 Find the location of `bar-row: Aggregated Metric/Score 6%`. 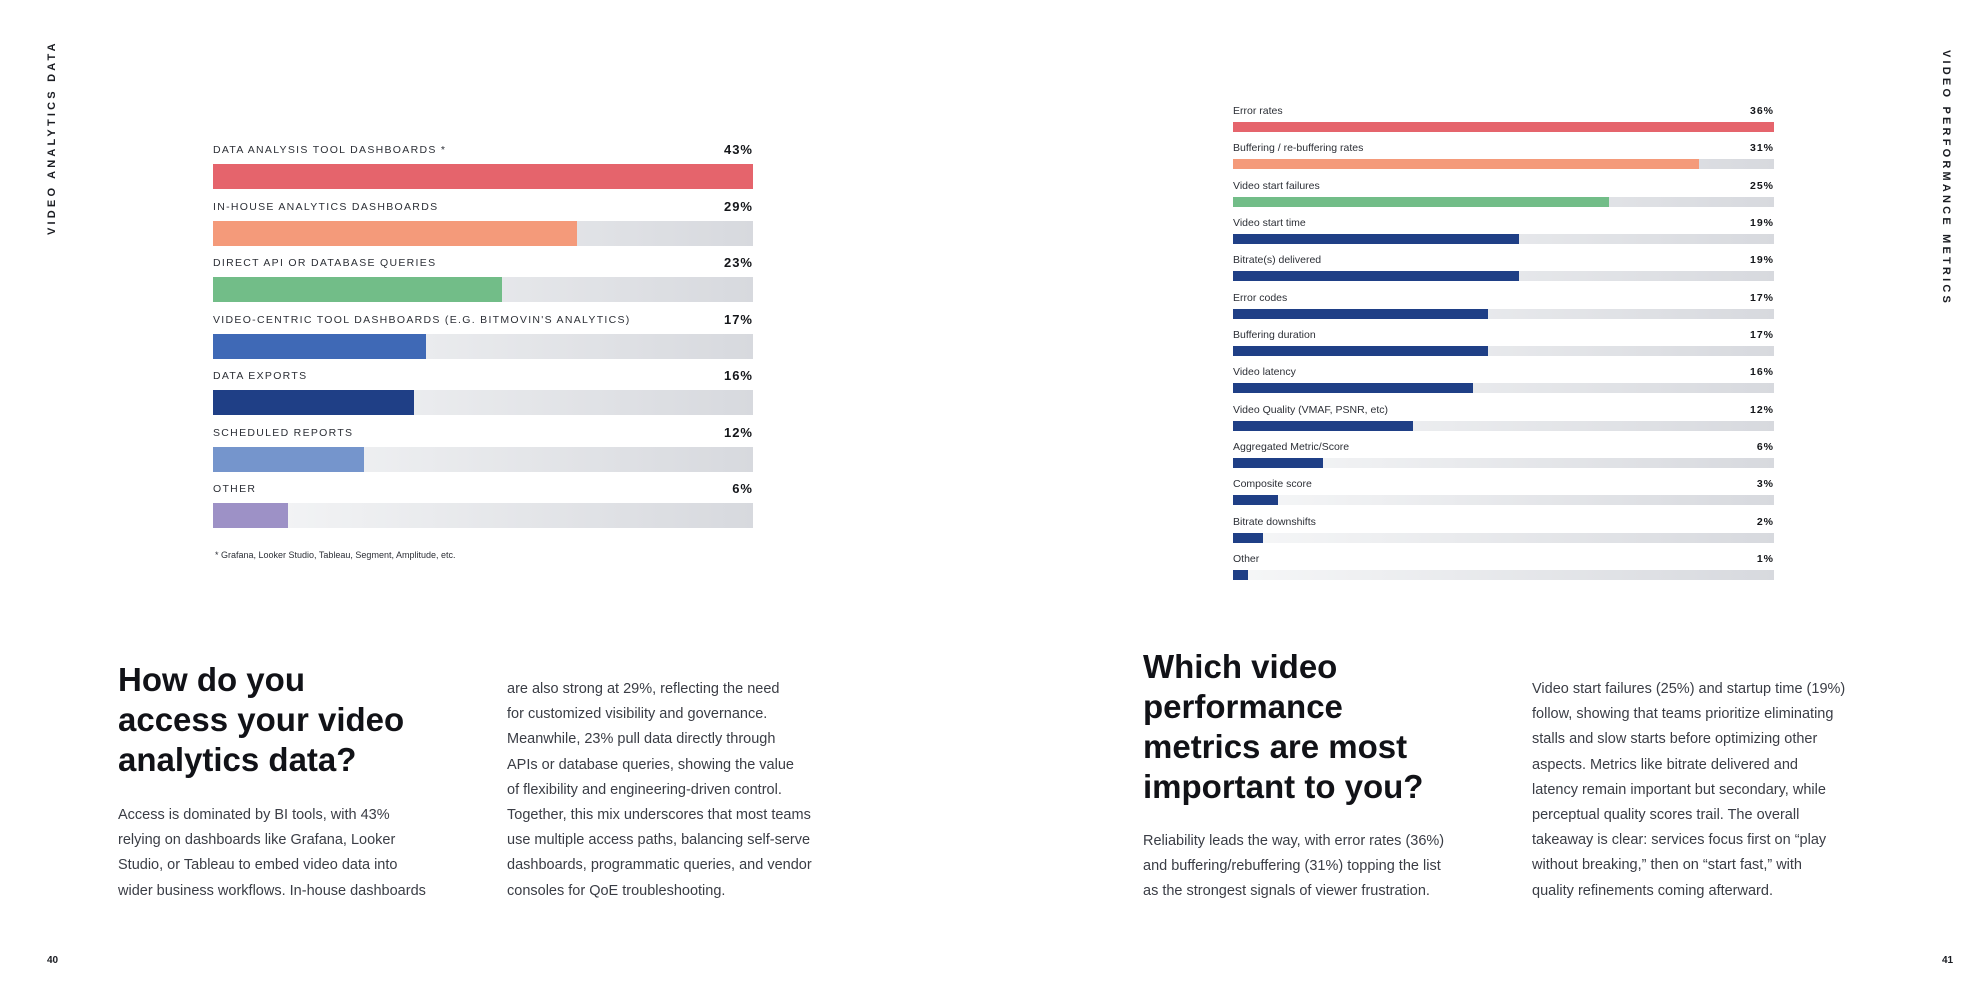

bar-row: Aggregated Metric/Score 6% is located at coordinates (1503, 457).